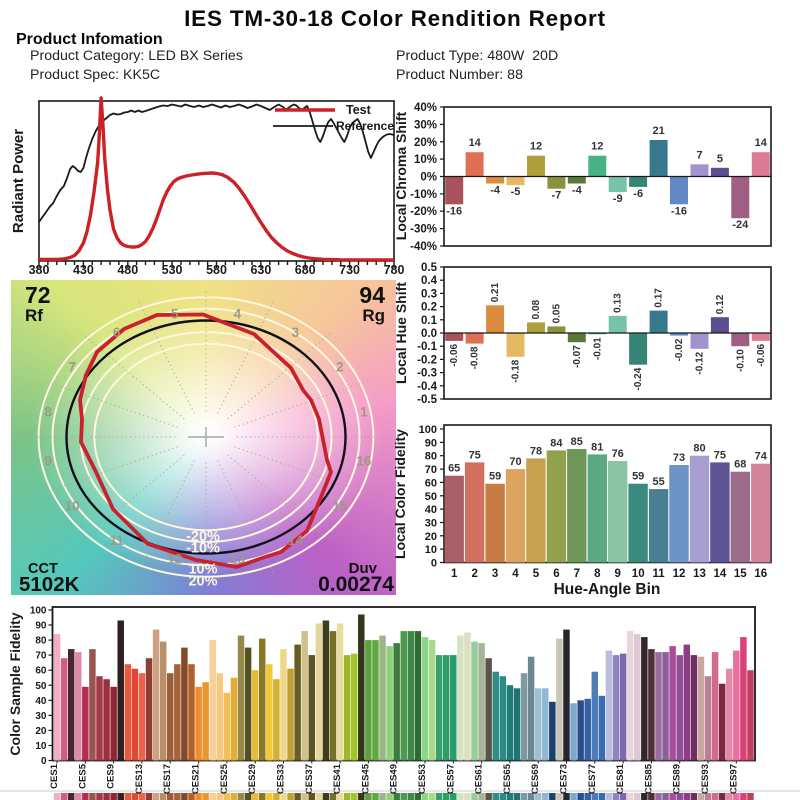 Image resolution: width=800 pixels, height=800 pixels. What do you see at coordinates (658, 482) in the screenshot?
I see `svg-text: 55` at bounding box center [658, 482].